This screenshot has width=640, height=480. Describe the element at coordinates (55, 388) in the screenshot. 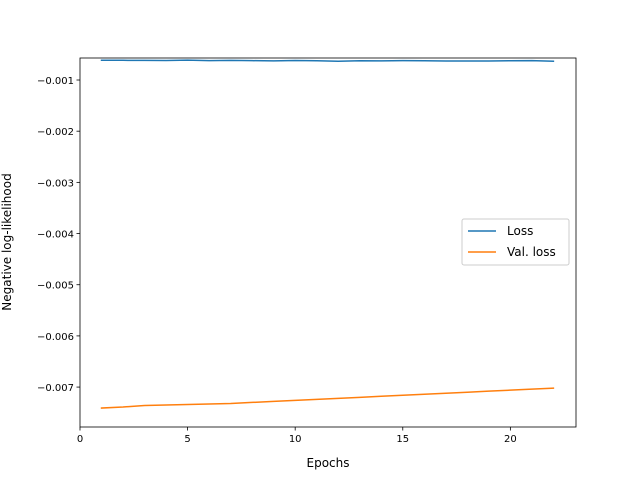

I see `y-tick-label: −0.007` at that location.